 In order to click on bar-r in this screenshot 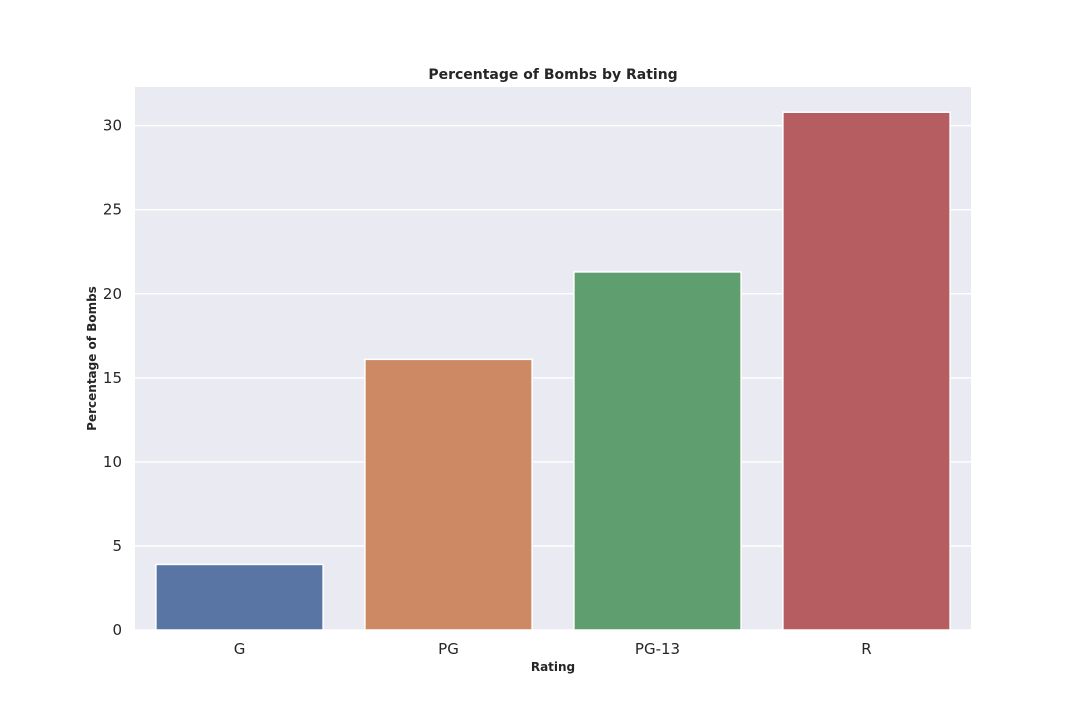, I will do `click(866, 371)`.